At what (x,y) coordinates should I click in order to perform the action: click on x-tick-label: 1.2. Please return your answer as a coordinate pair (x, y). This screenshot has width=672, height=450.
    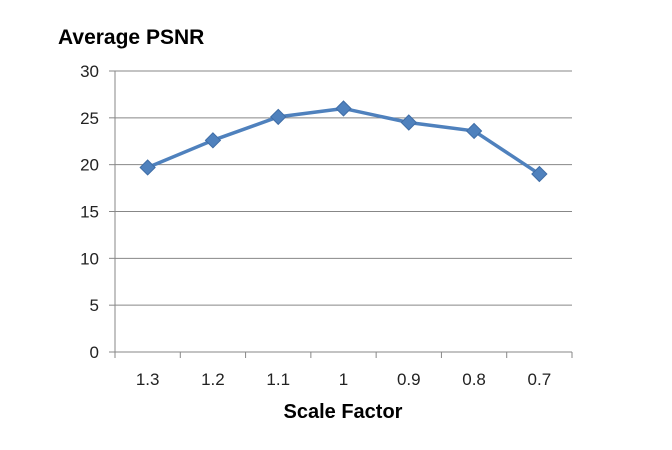
    Looking at the image, I should click on (213, 379).